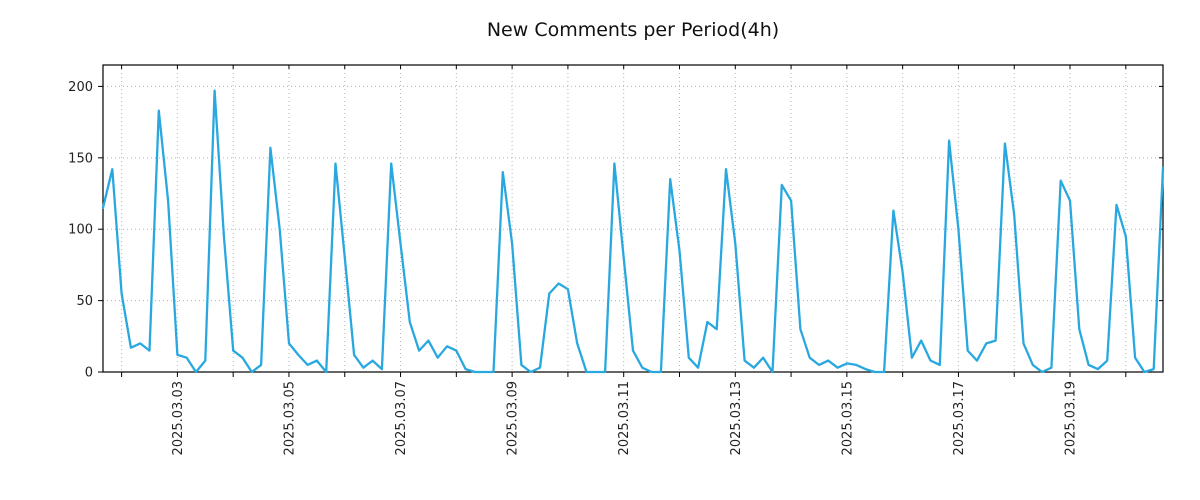  I want to click on x-tick-label: 2025.03.11, so click(624, 418).